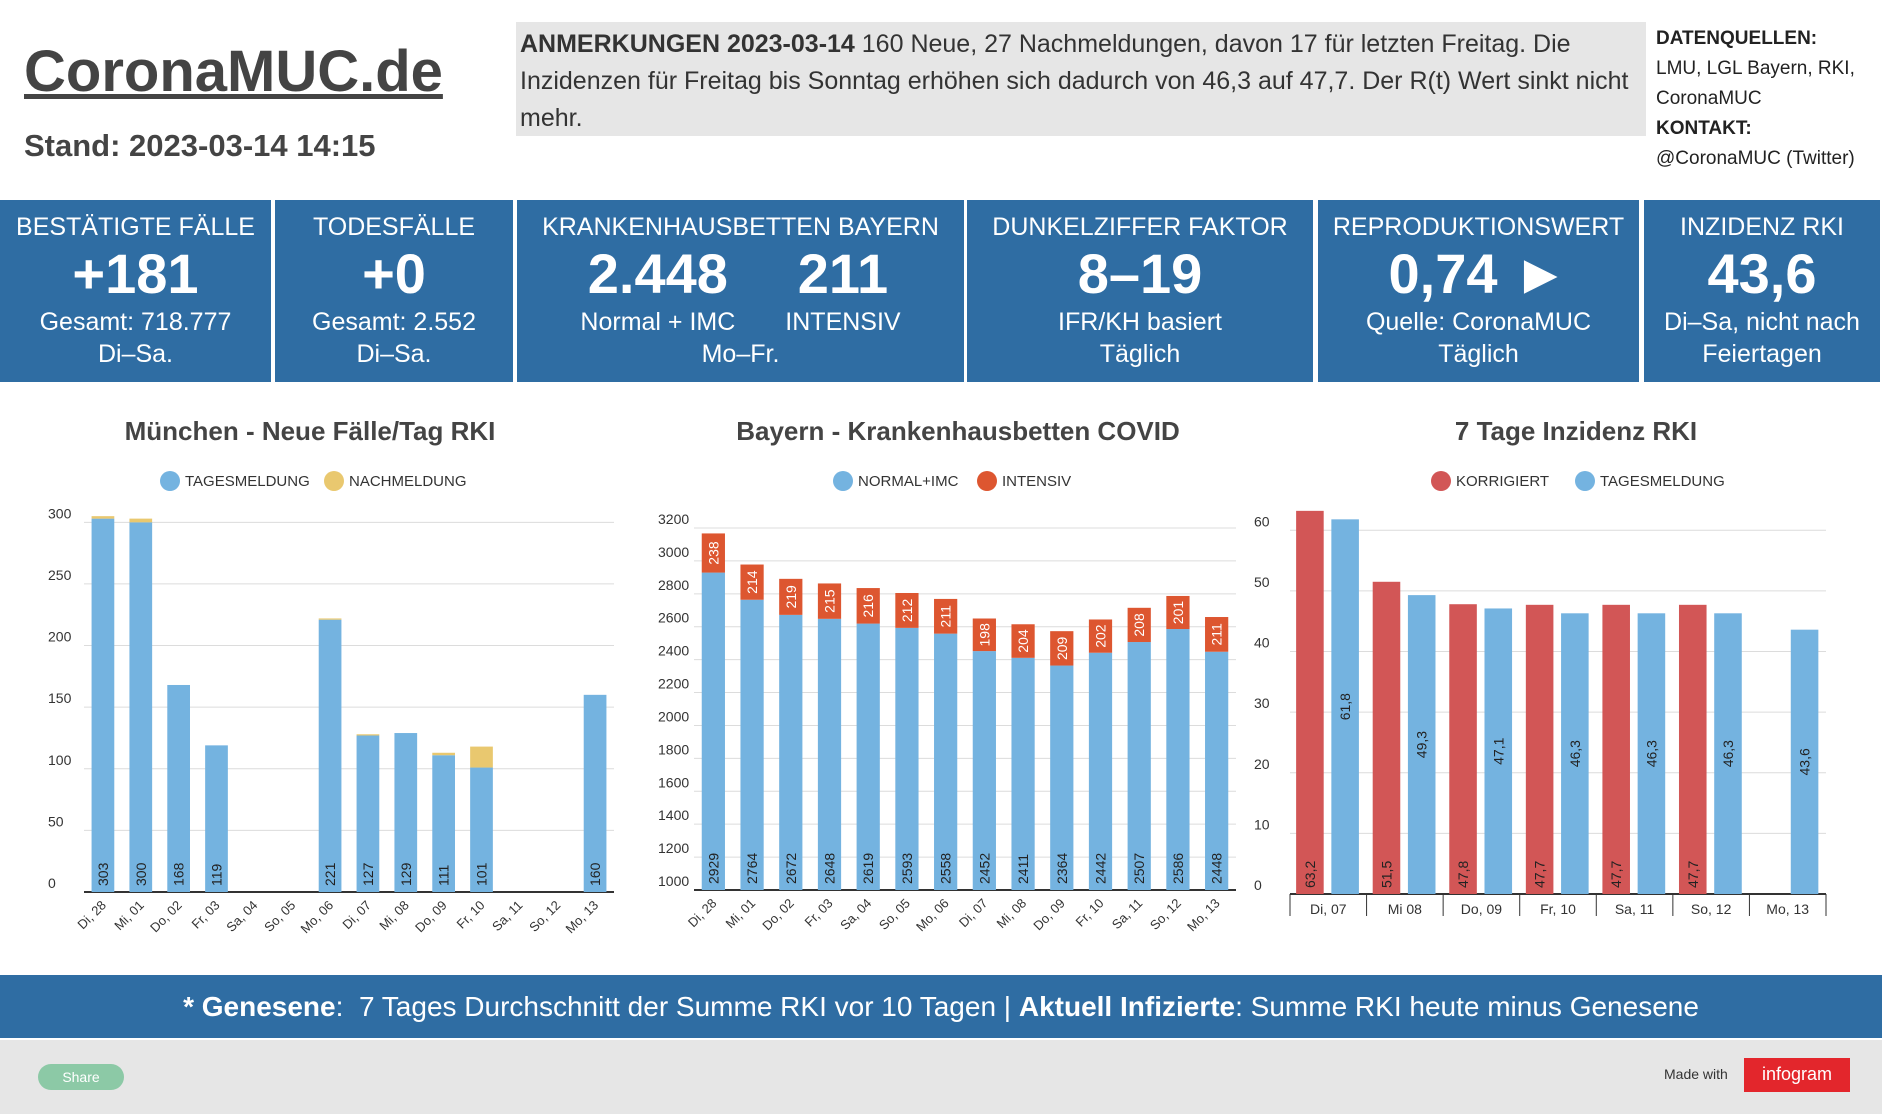  I want to click on tile-line: Gesamt: 718.777, so click(135, 322).